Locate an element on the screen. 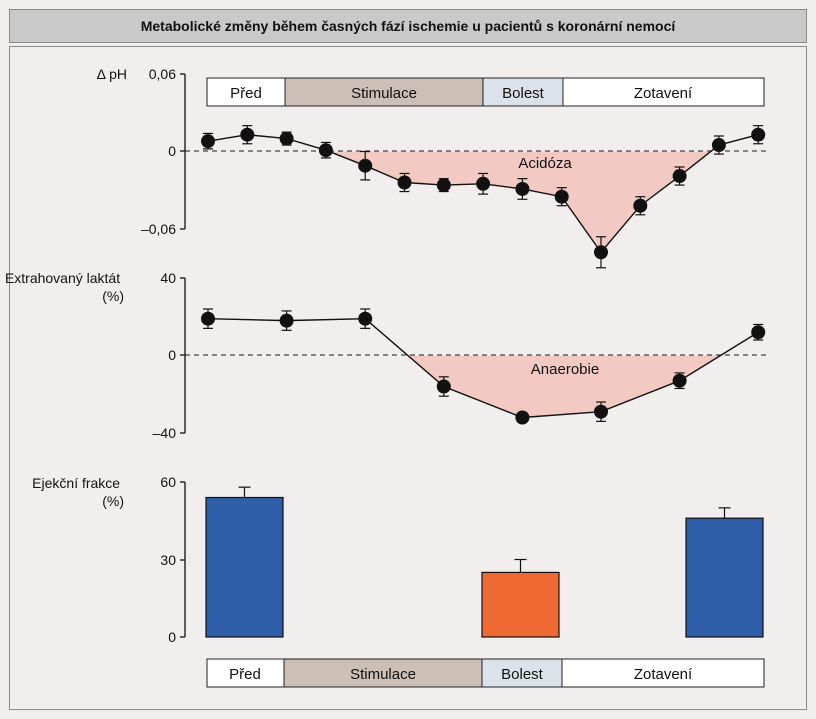  phase-band-top-bolest is located at coordinates (523, 92).